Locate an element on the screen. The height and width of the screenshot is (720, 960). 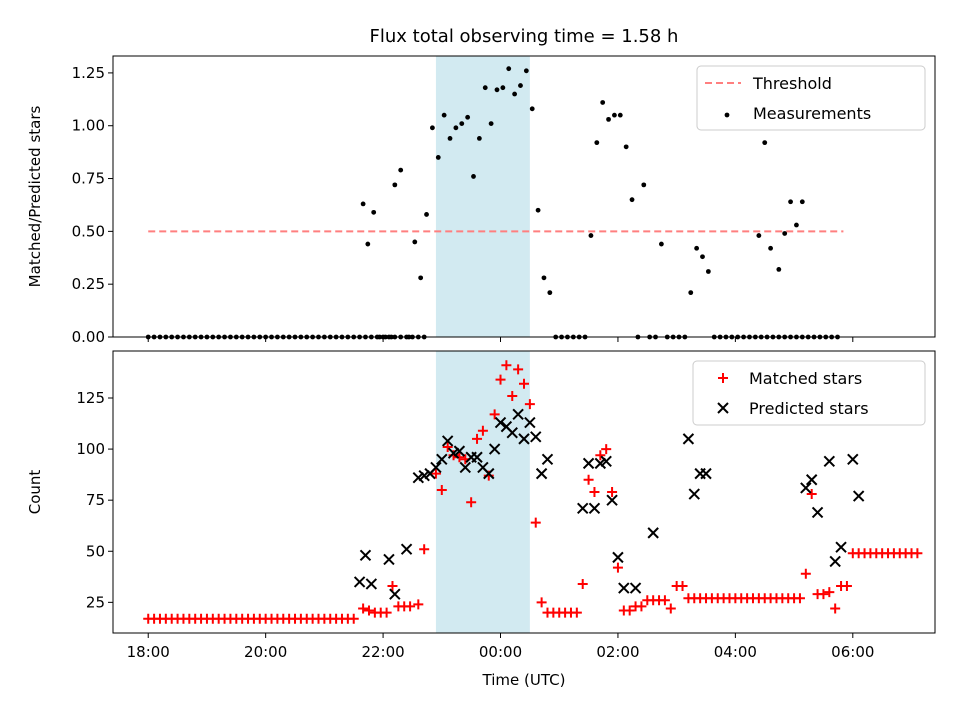
x-tick-label: 00:00 is located at coordinates (500, 652).